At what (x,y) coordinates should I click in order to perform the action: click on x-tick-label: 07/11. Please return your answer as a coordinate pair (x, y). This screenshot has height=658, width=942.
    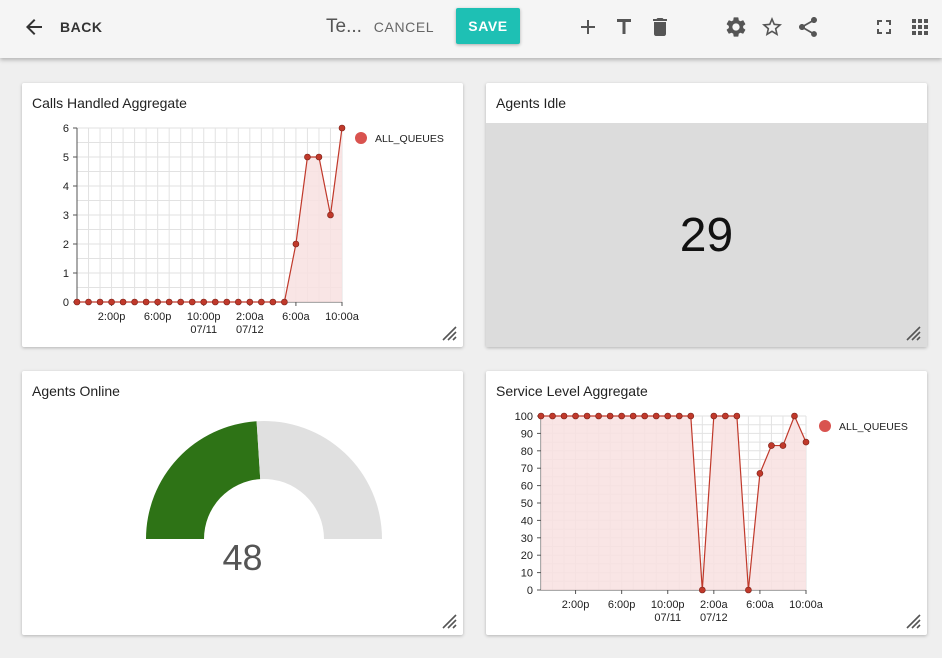
    Looking at the image, I should click on (203, 330).